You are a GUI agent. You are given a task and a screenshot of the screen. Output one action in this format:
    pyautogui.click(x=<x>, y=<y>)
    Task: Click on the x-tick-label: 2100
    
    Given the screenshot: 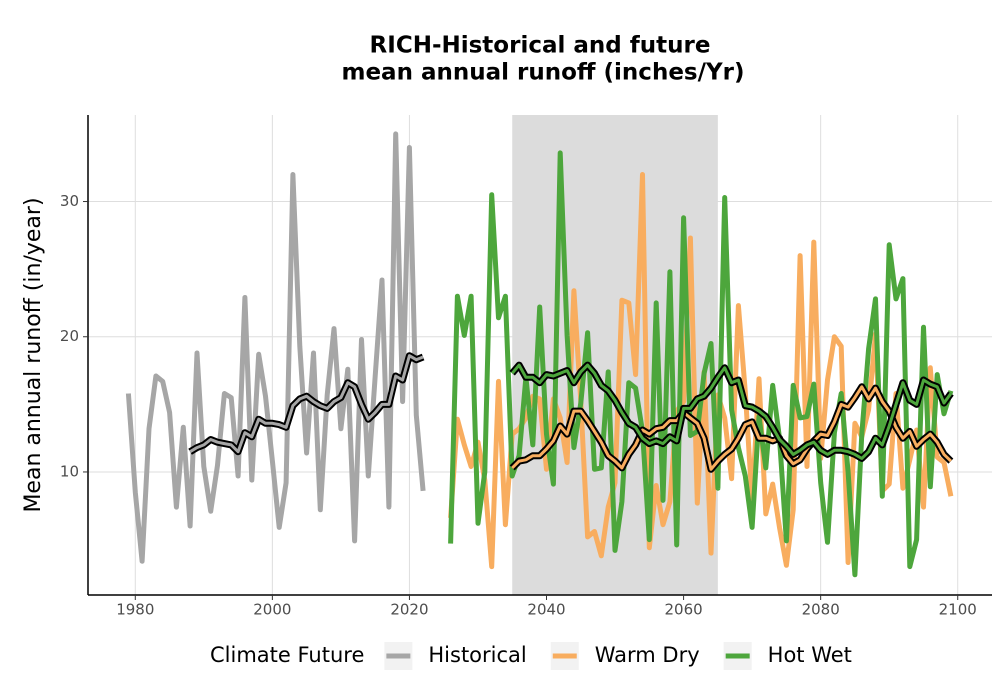 What is the action you would take?
    pyautogui.click(x=958, y=610)
    